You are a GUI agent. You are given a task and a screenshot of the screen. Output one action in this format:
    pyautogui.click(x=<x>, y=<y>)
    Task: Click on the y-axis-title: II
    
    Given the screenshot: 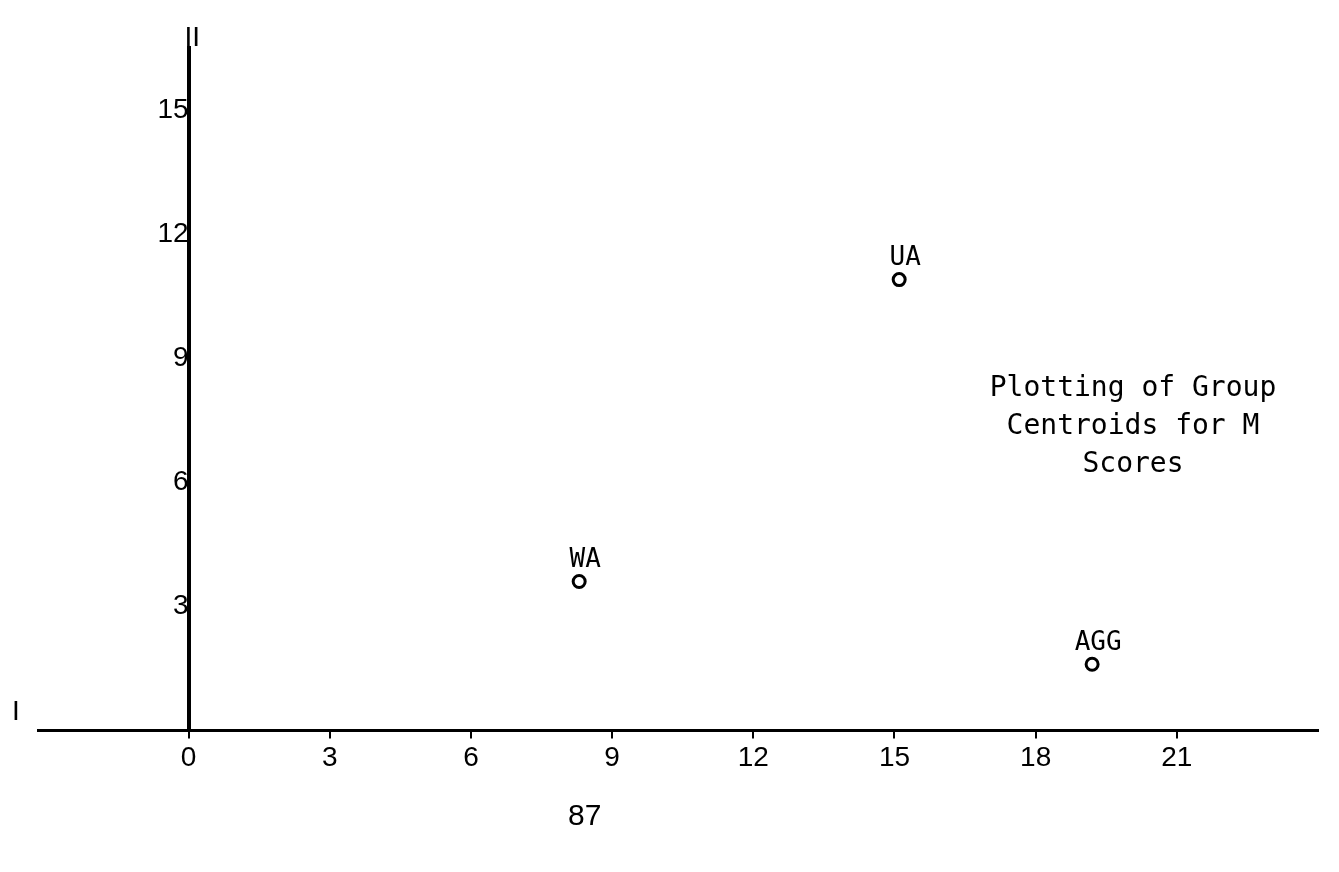 What is the action you would take?
    pyautogui.click(x=192, y=36)
    